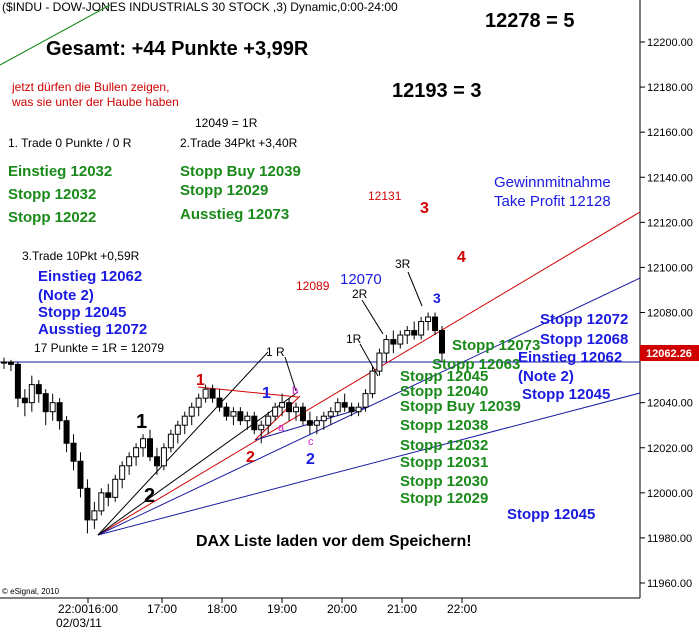  What do you see at coordinates (403, 264) in the screenshot?
I see `label-3r: 3R` at bounding box center [403, 264].